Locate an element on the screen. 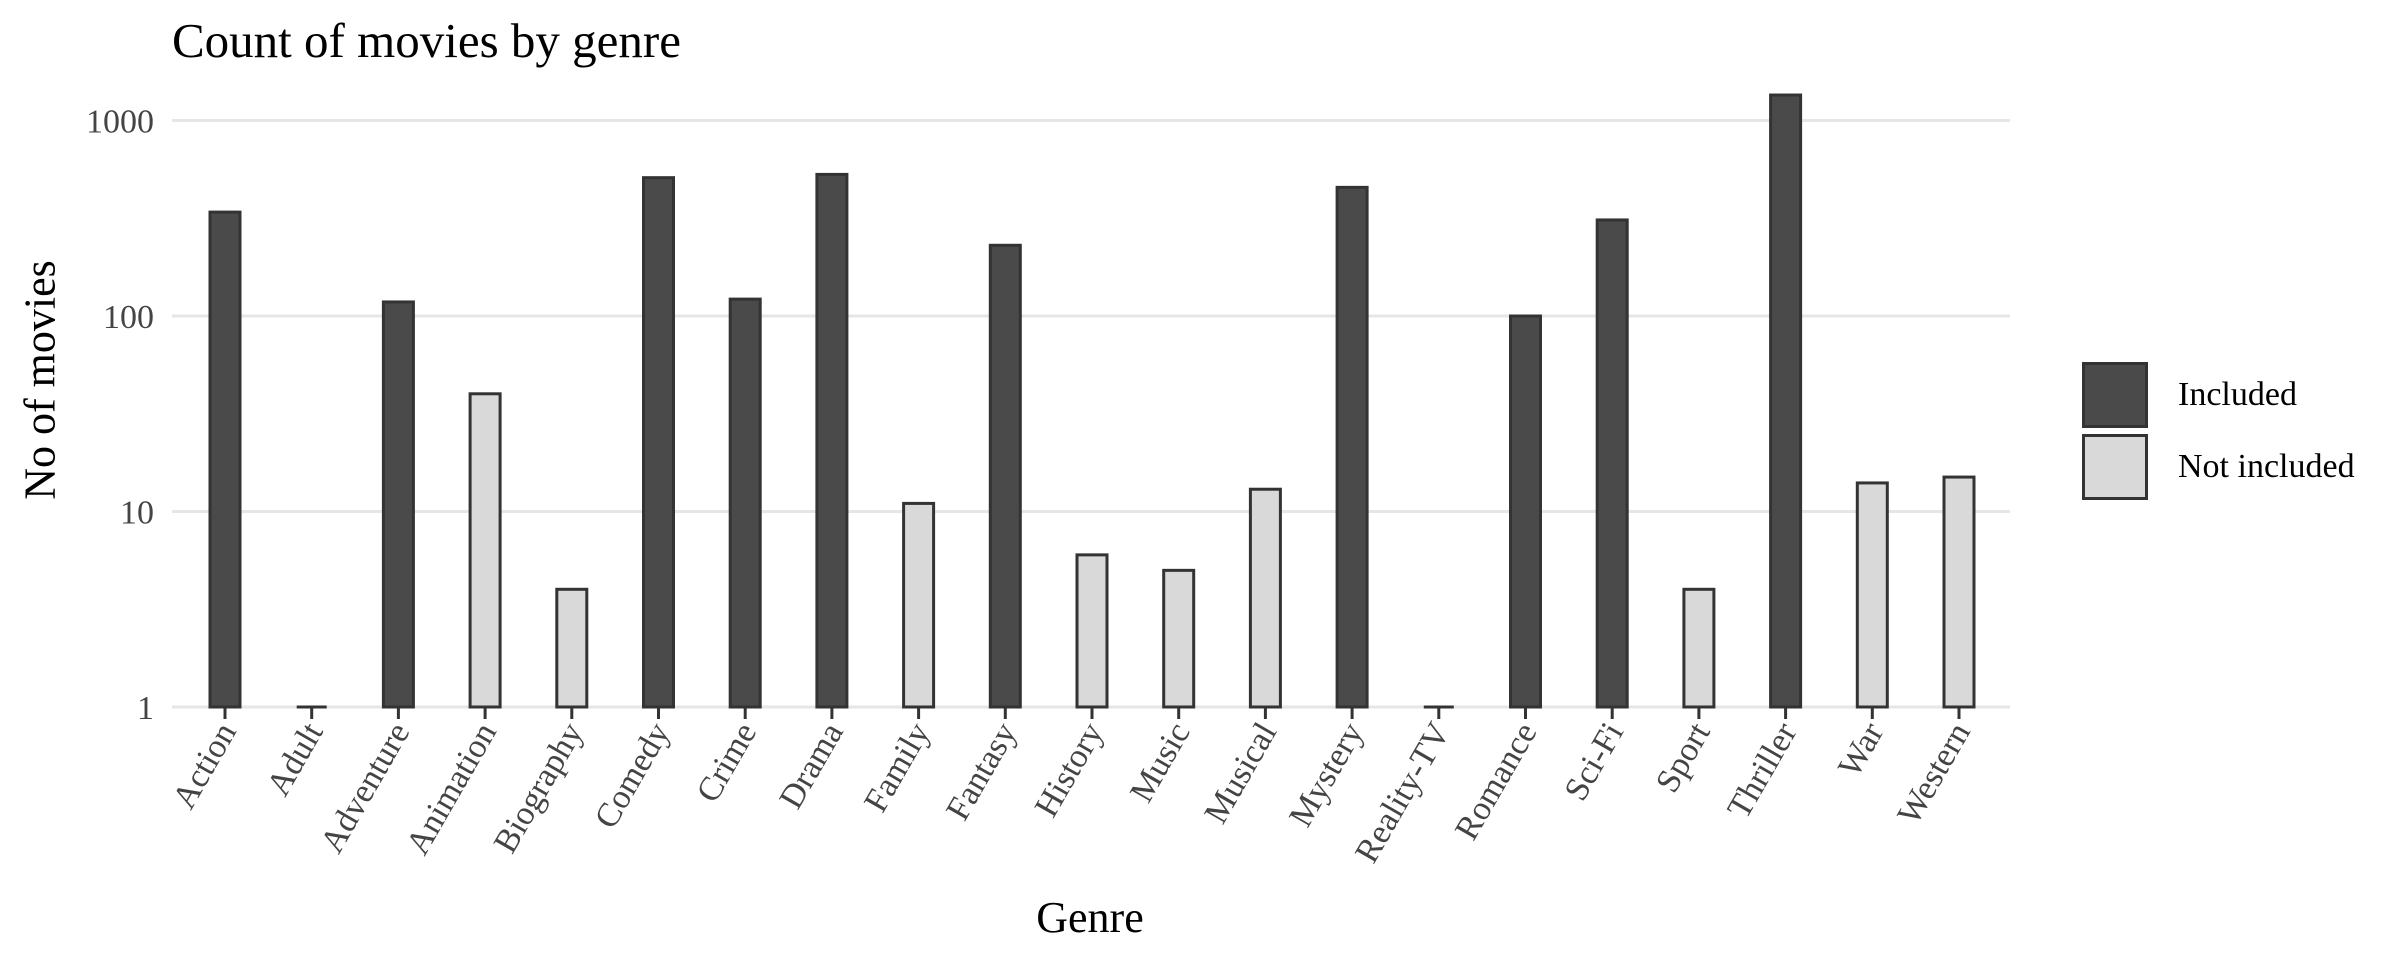 This screenshot has height=960, width=2400. x-tick-label: Music is located at coordinates (1160, 763).